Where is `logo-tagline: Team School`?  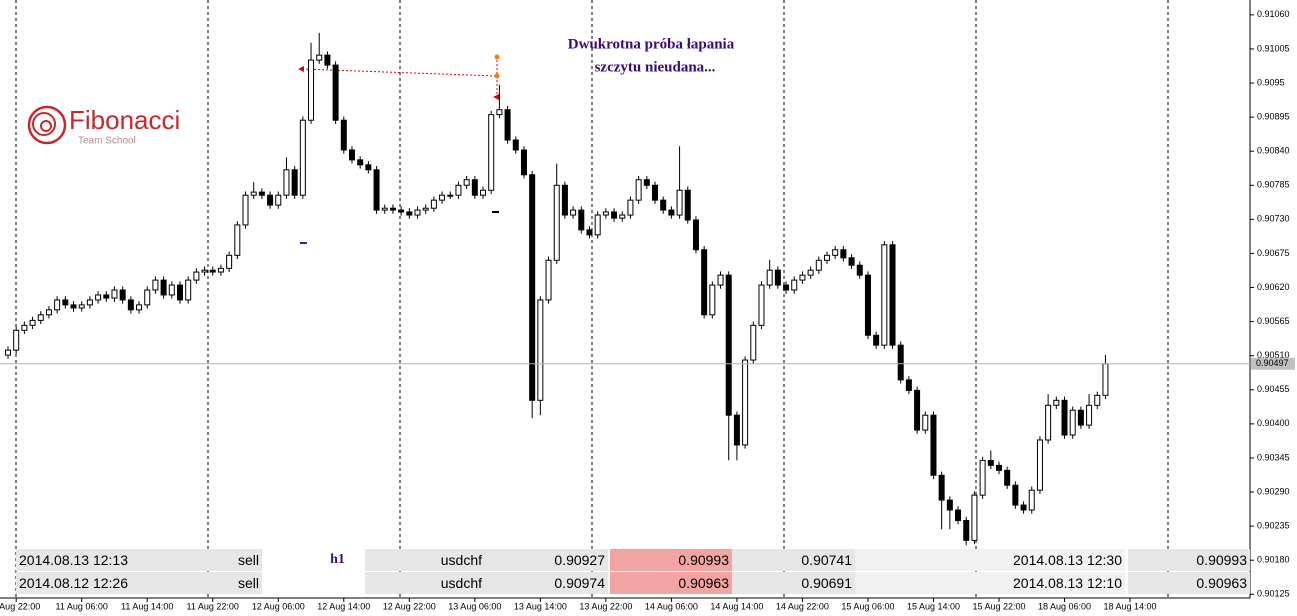 logo-tagline: Team School is located at coordinates (107, 141).